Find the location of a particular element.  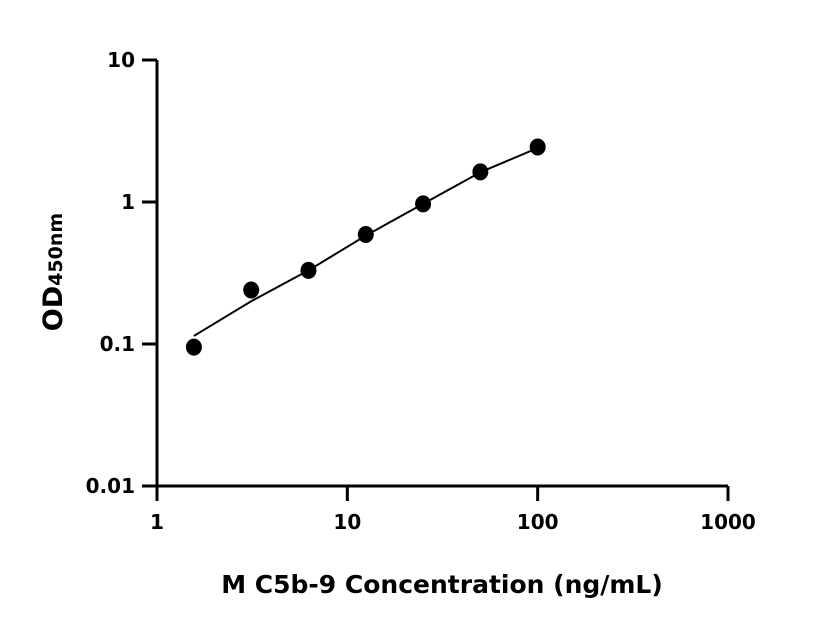

y-tick-label: 1 is located at coordinates (128, 202).